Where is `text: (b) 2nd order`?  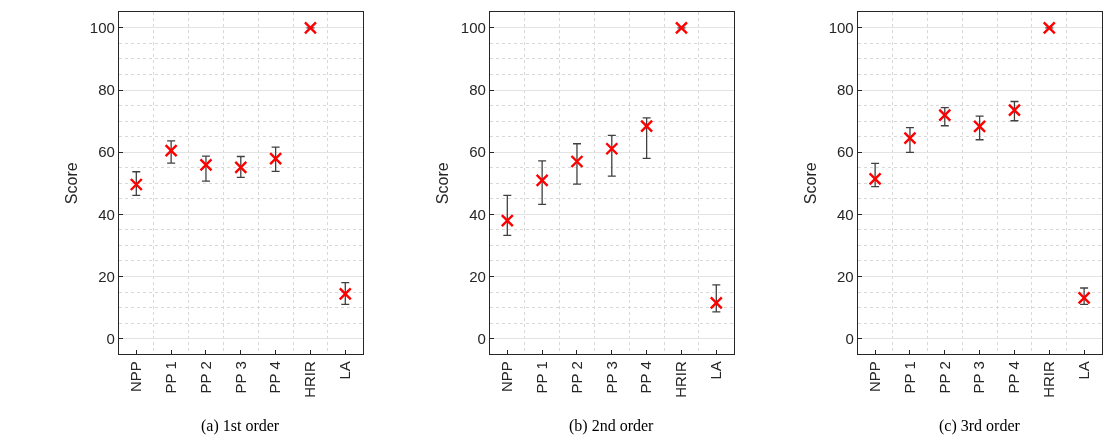
text: (b) 2nd order is located at coordinates (612, 426).